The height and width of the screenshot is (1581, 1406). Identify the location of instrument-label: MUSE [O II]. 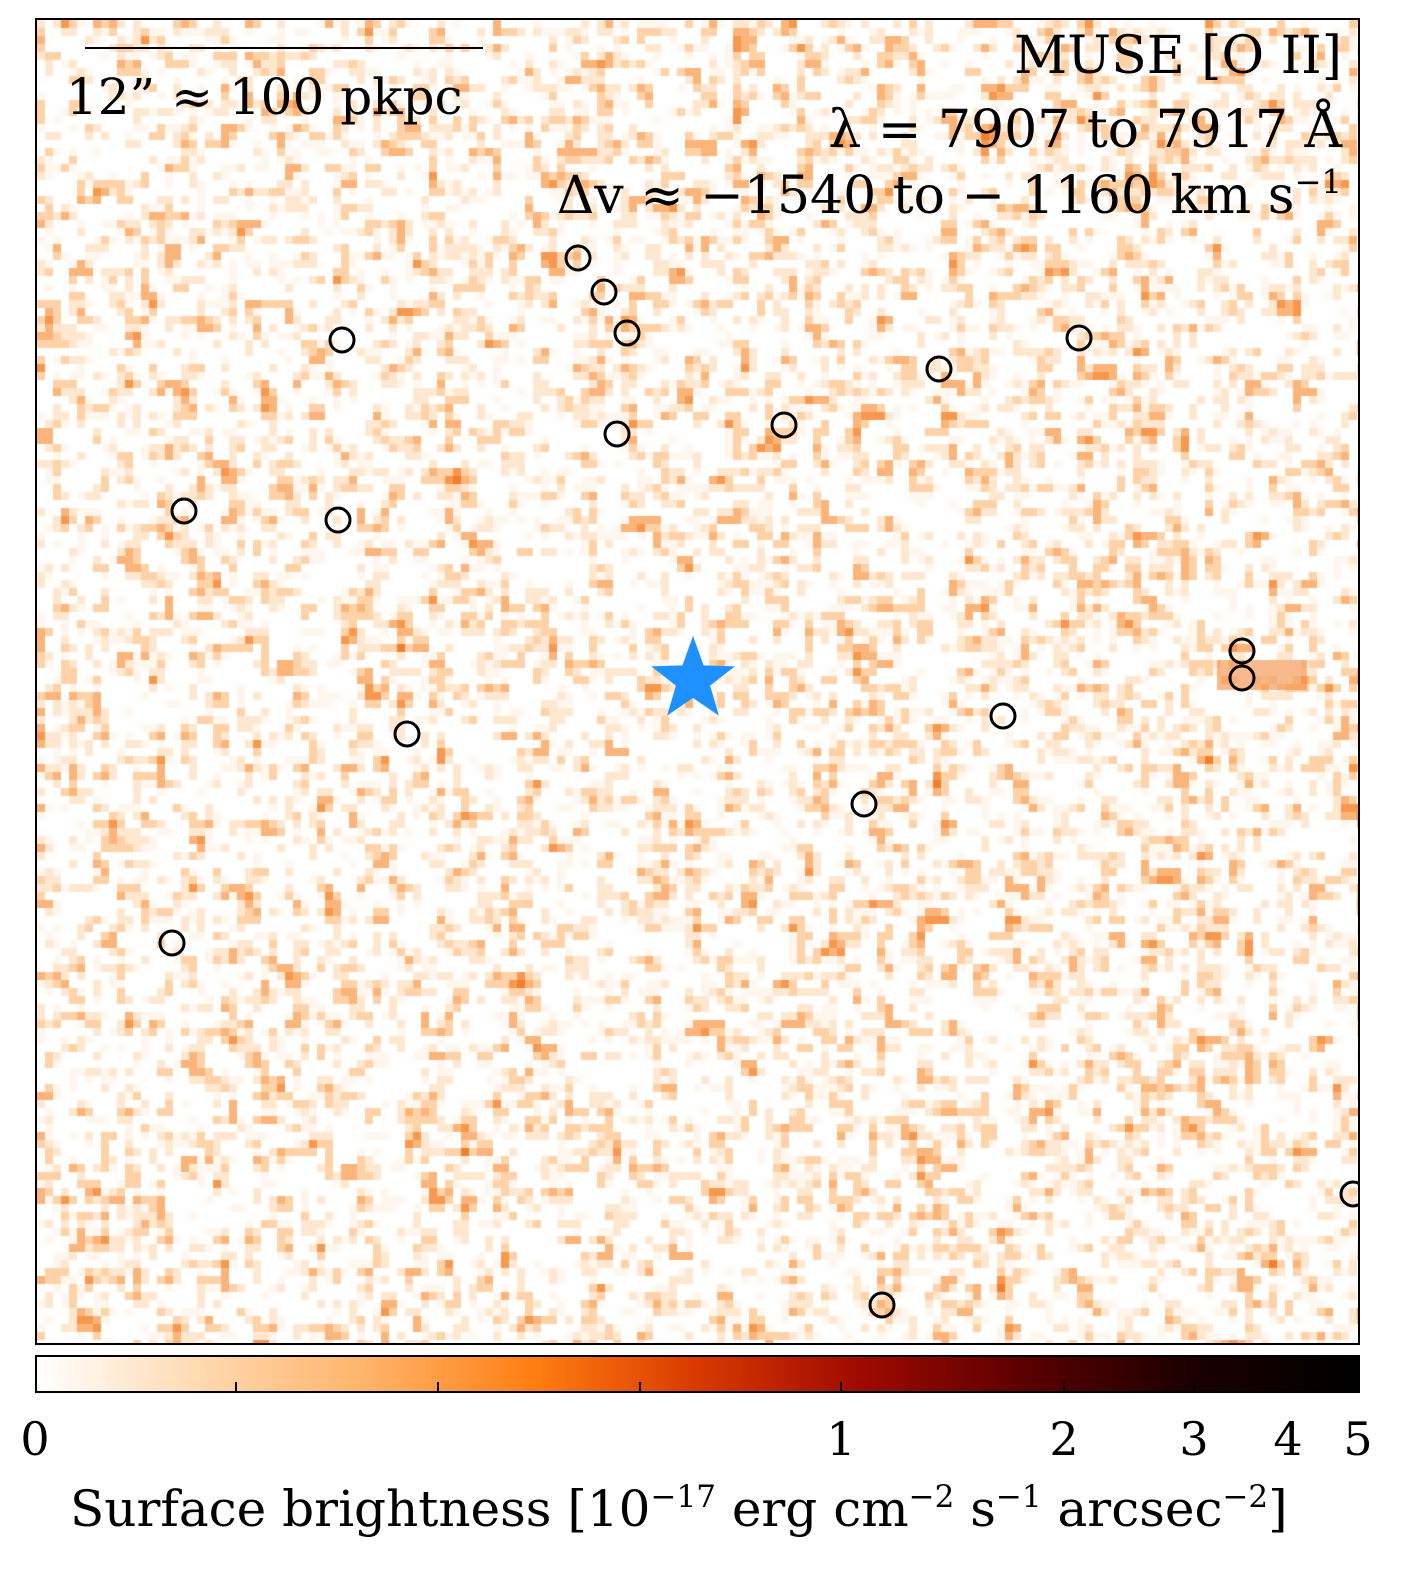
(1178, 56).